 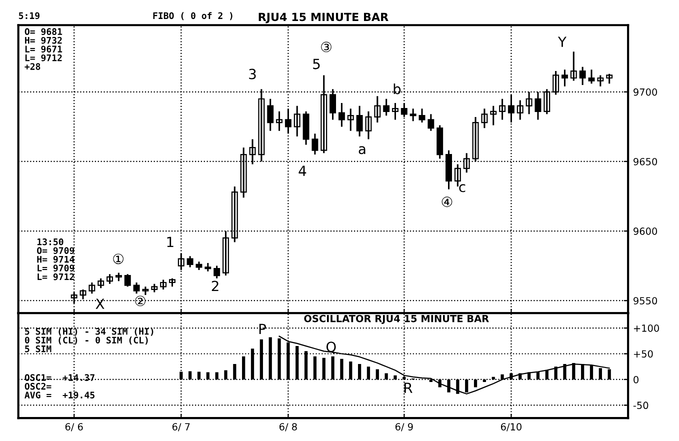 I want to click on annotation: 2, so click(x=215, y=286).